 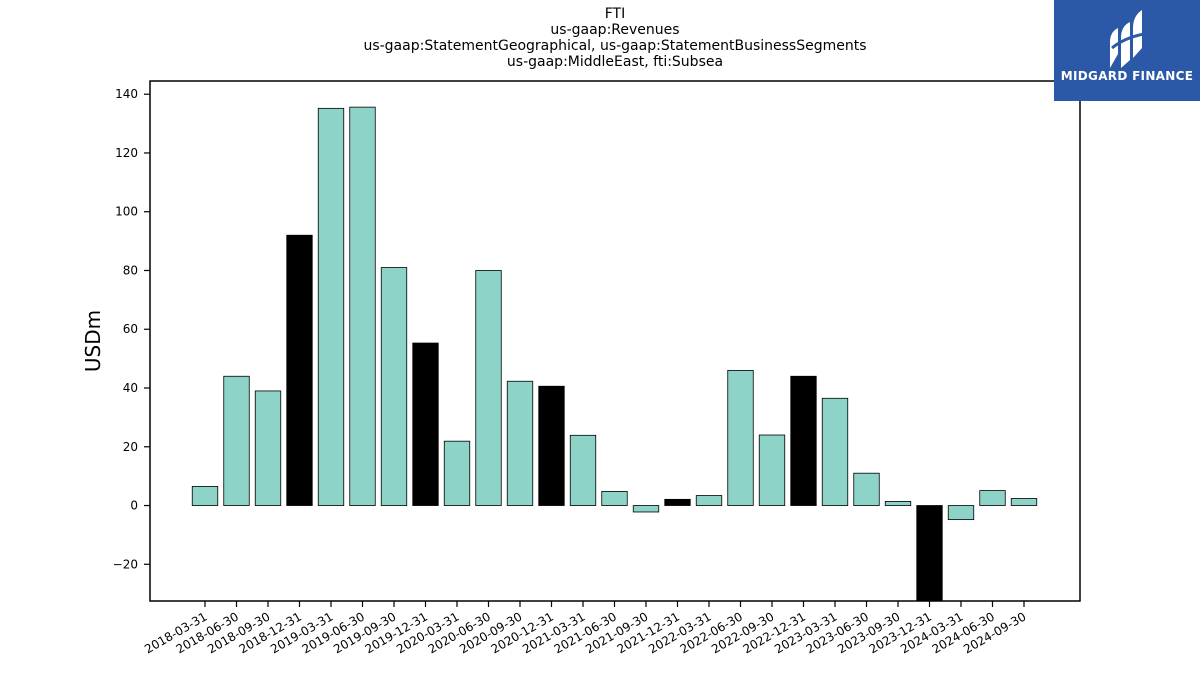 I want to click on y-tick-label: 100, so click(x=126, y=212).